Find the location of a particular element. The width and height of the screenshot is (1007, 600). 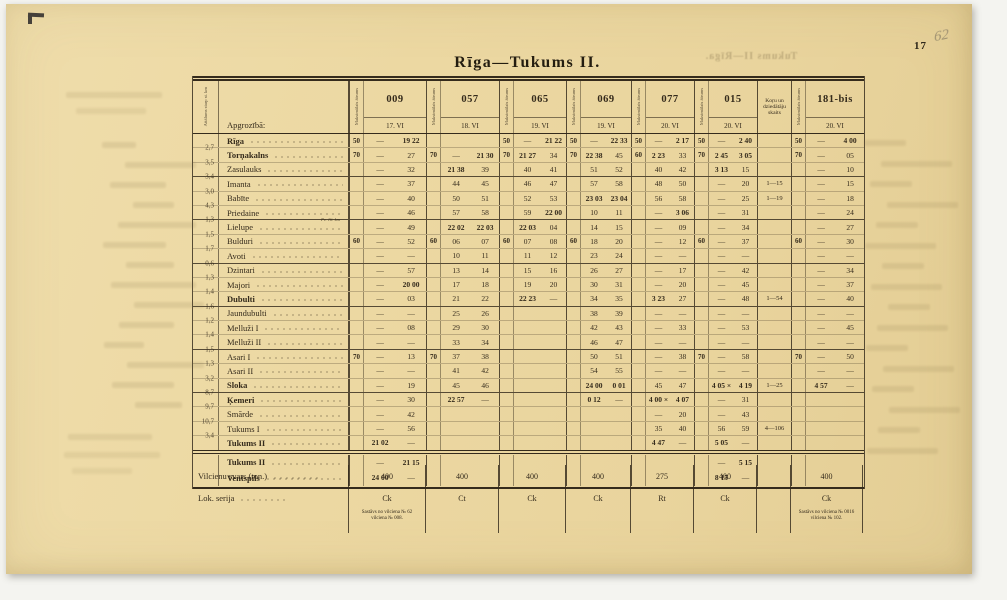

station-footnote: Pv. 16. km is located at coordinates (330, 219).